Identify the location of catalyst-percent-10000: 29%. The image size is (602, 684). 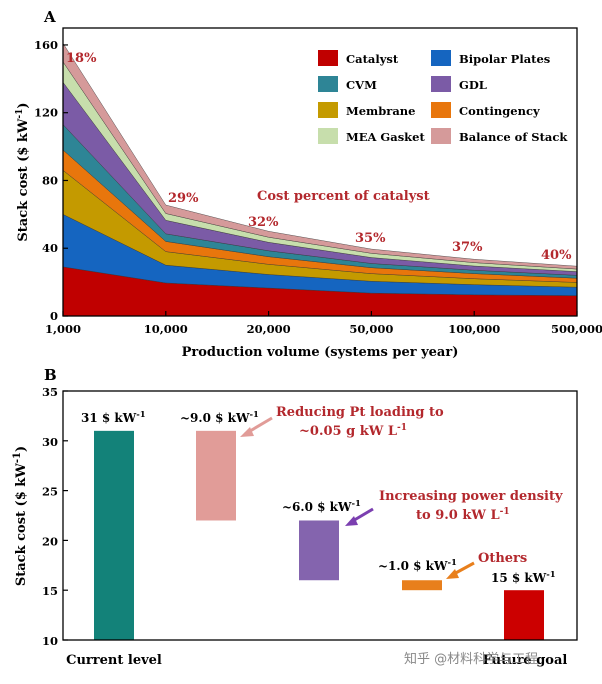
(183, 198).